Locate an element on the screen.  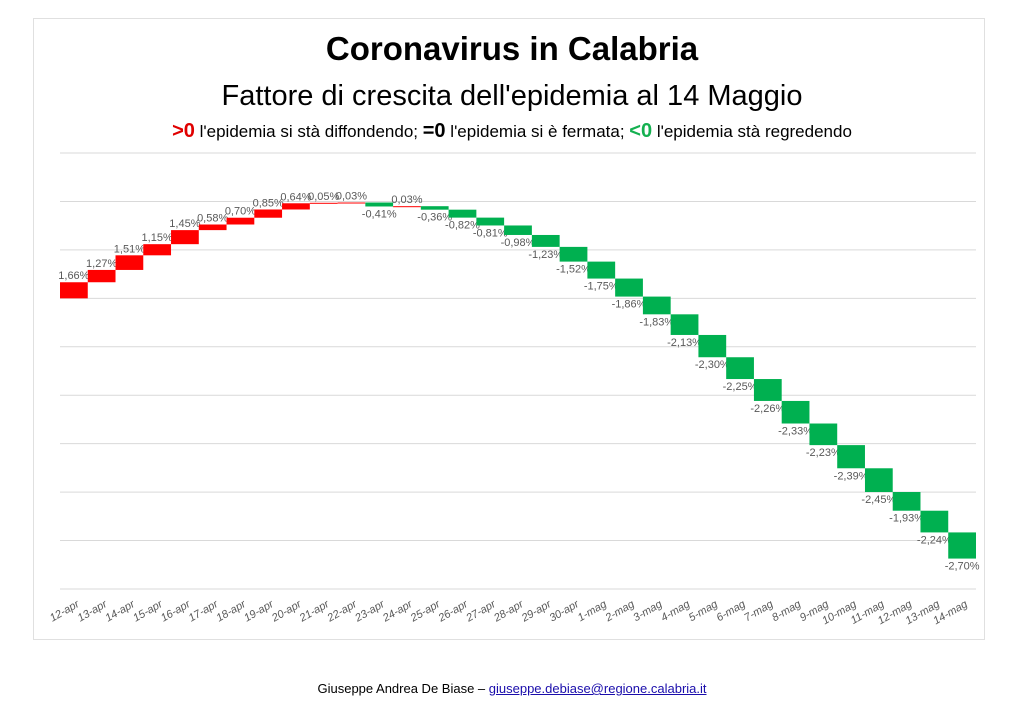
bar-3-mag is located at coordinates (656, 305).